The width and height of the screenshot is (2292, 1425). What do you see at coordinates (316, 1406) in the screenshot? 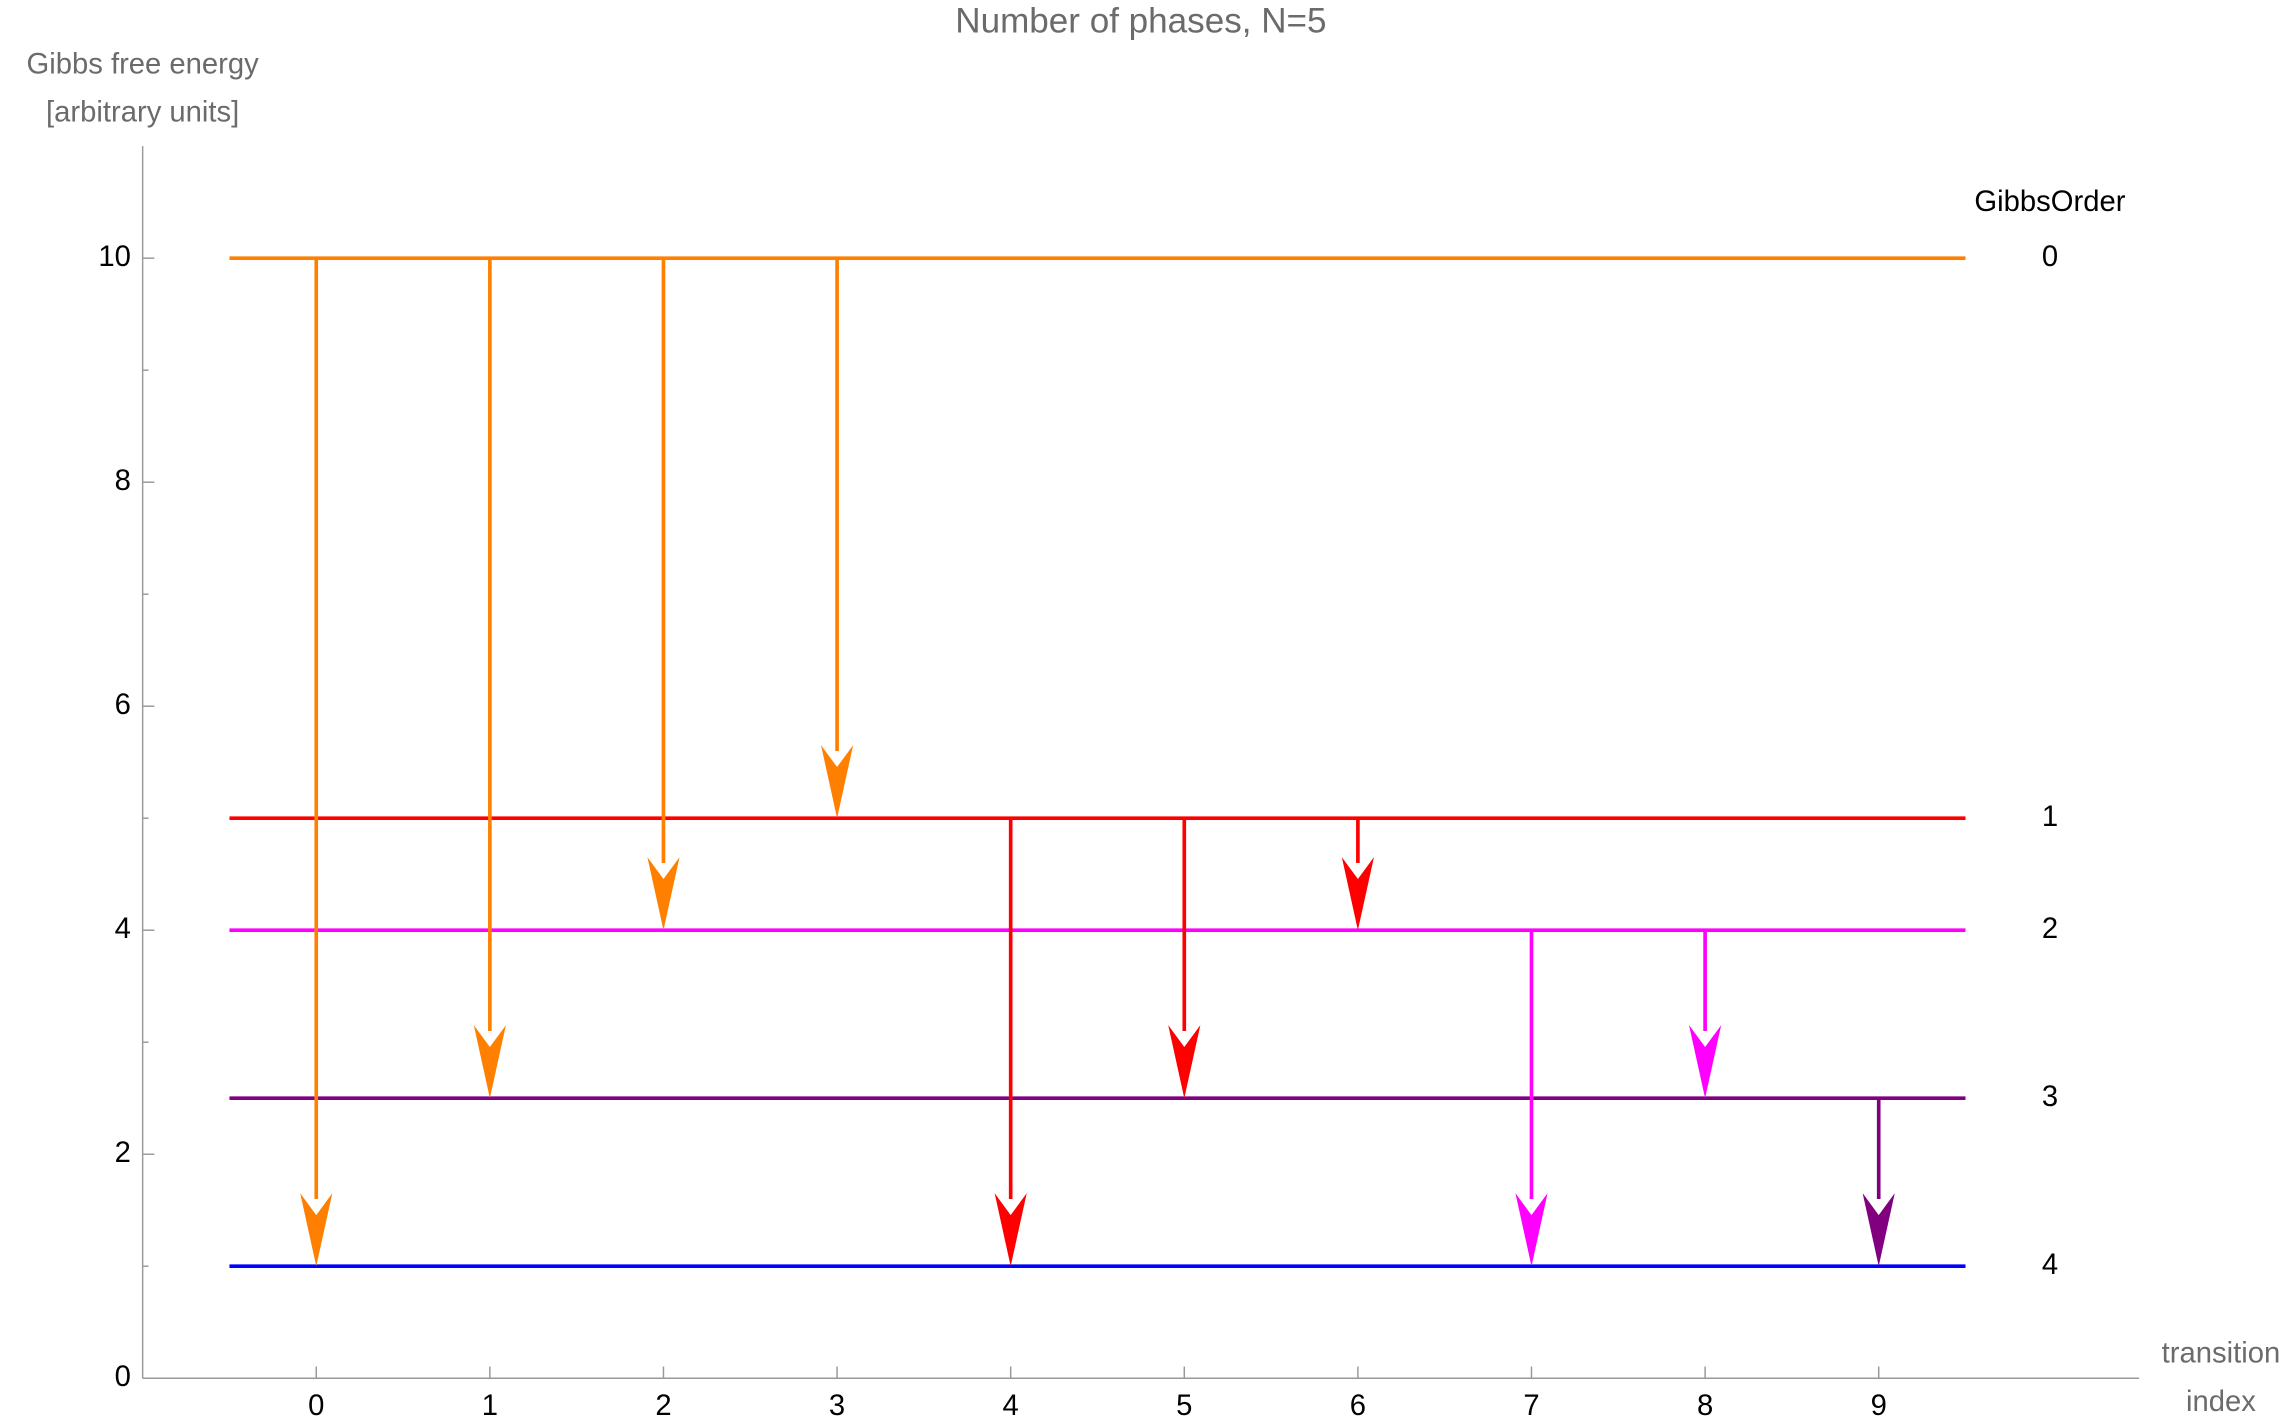
I see `x-tick-label: 0` at bounding box center [316, 1406].